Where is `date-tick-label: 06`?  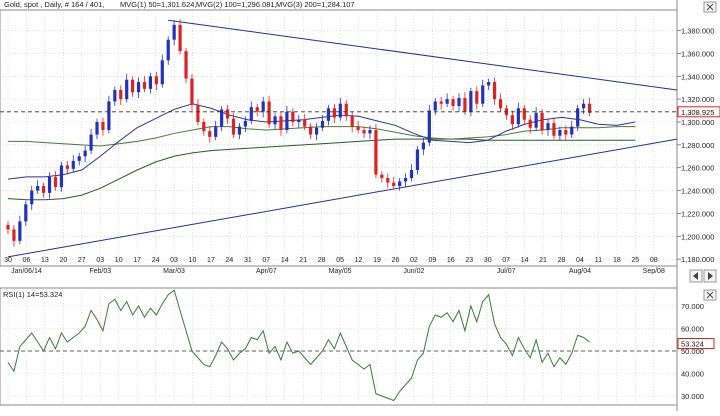 date-tick-label: 06 is located at coordinates (27, 260).